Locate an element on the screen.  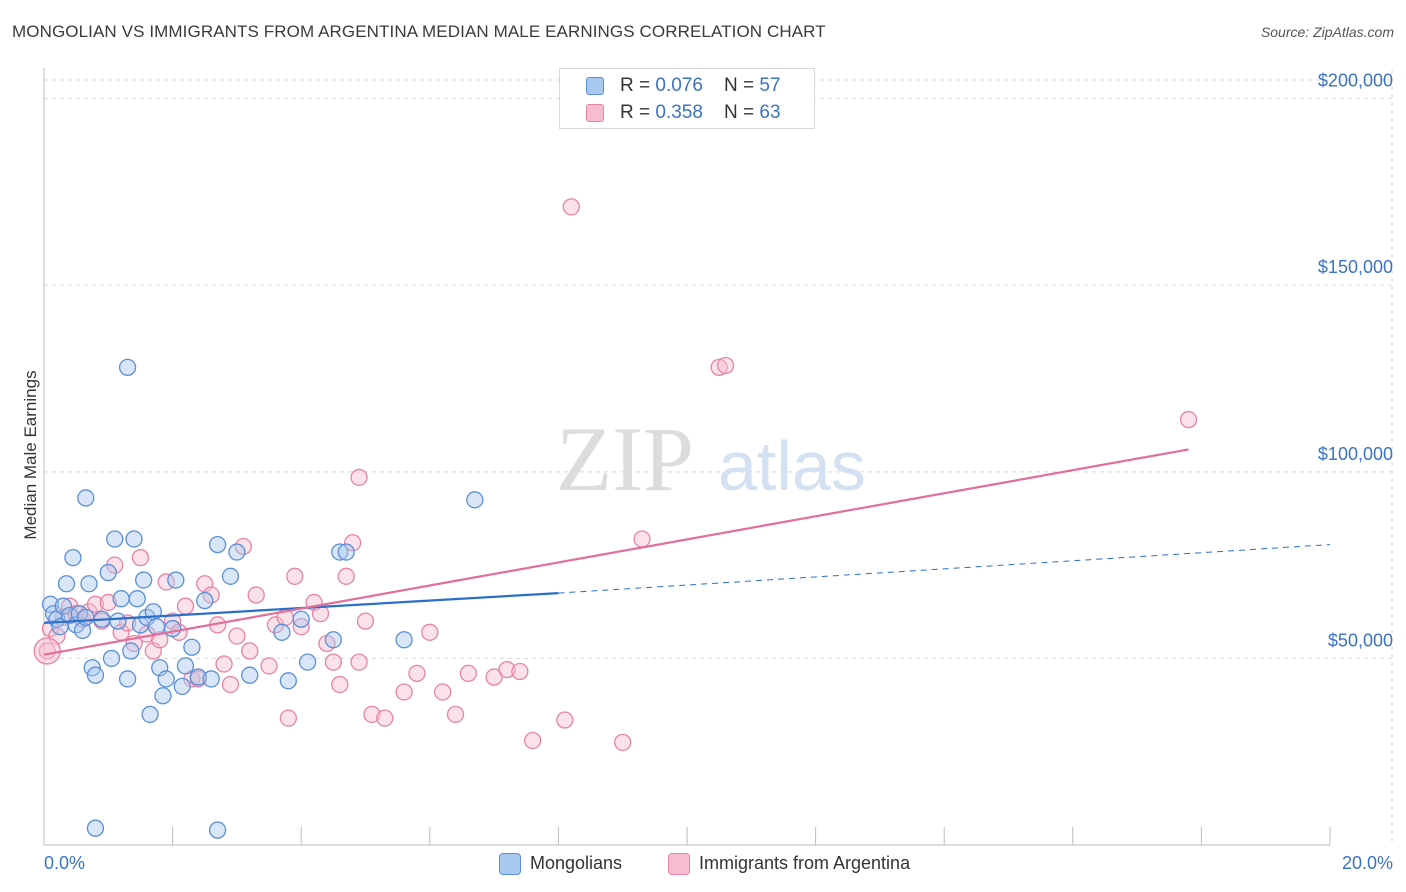
trend-line-mongolians-extension is located at coordinates (944, 569).